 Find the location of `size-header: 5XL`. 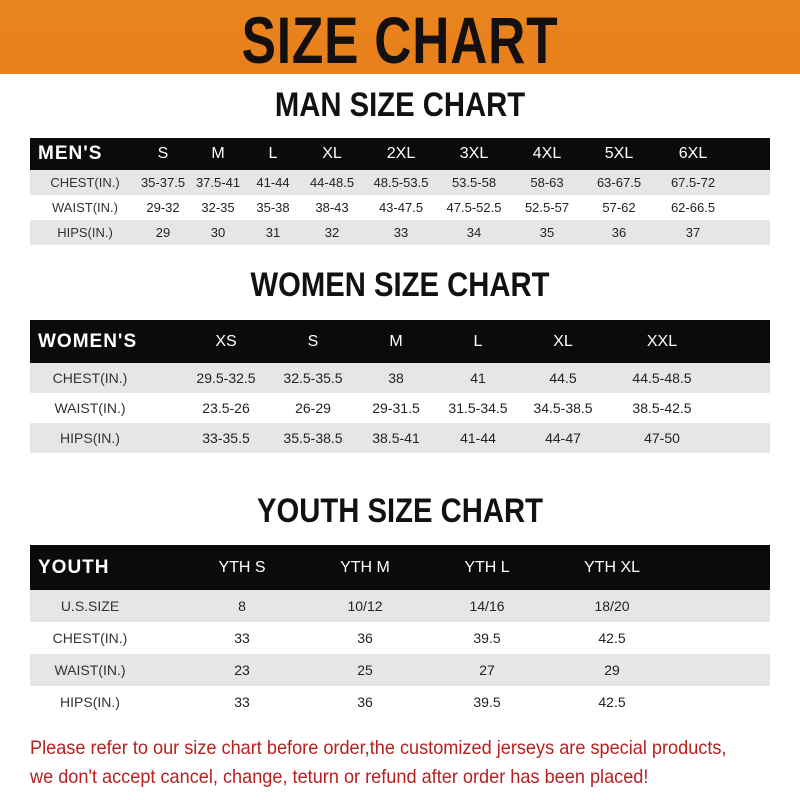

size-header: 5XL is located at coordinates (619, 153).